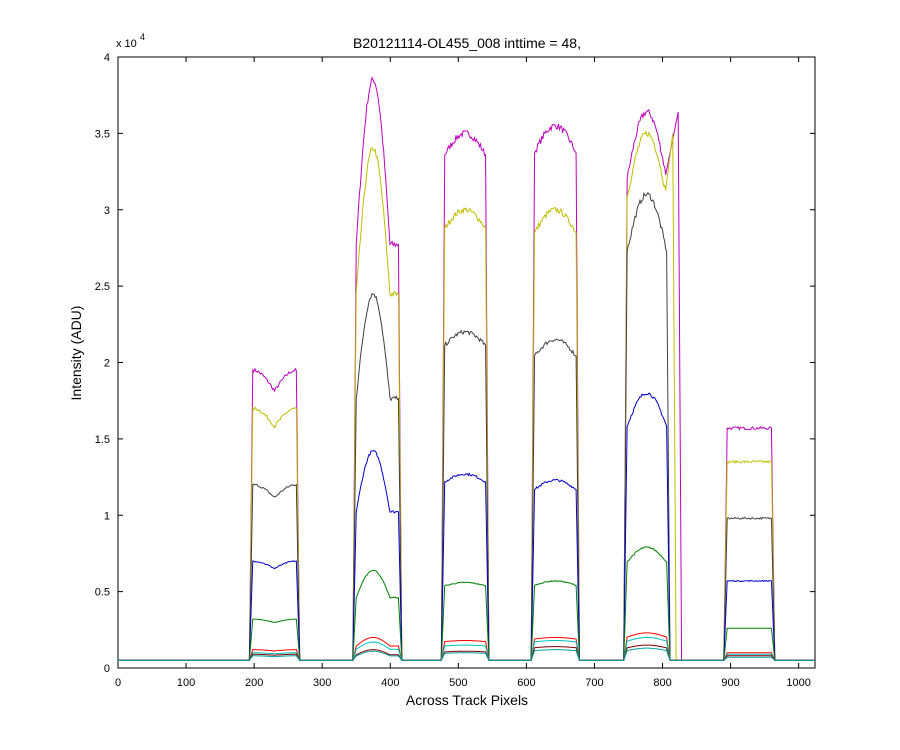 The height and width of the screenshot is (750, 900). I want to click on y-tick-label: 2, so click(107, 364).